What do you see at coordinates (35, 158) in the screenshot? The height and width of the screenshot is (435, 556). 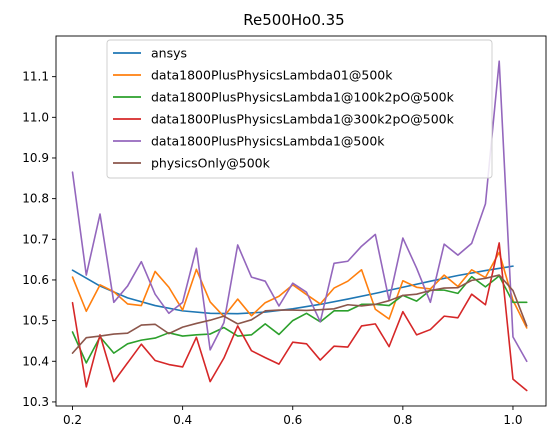 I see `y-tick-label: 10.9` at bounding box center [35, 158].